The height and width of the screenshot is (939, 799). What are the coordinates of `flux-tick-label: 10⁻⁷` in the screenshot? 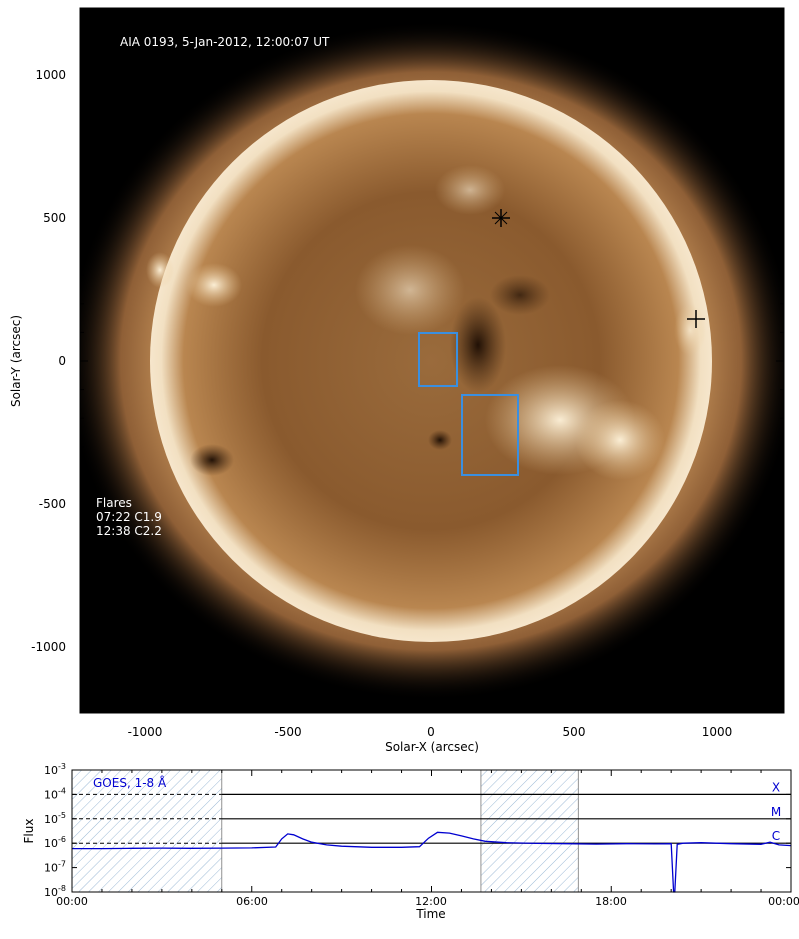 It's located at (55, 867).